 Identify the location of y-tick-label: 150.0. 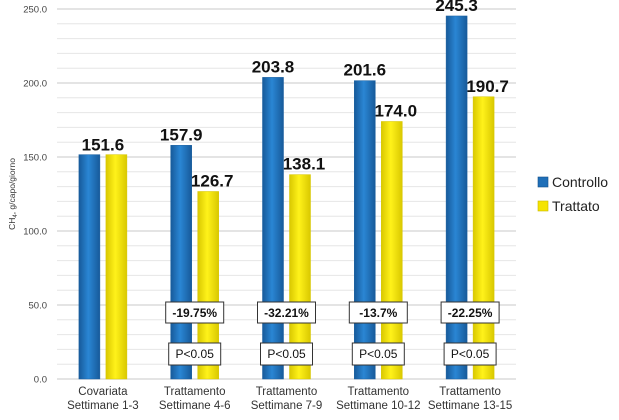
(35, 158).